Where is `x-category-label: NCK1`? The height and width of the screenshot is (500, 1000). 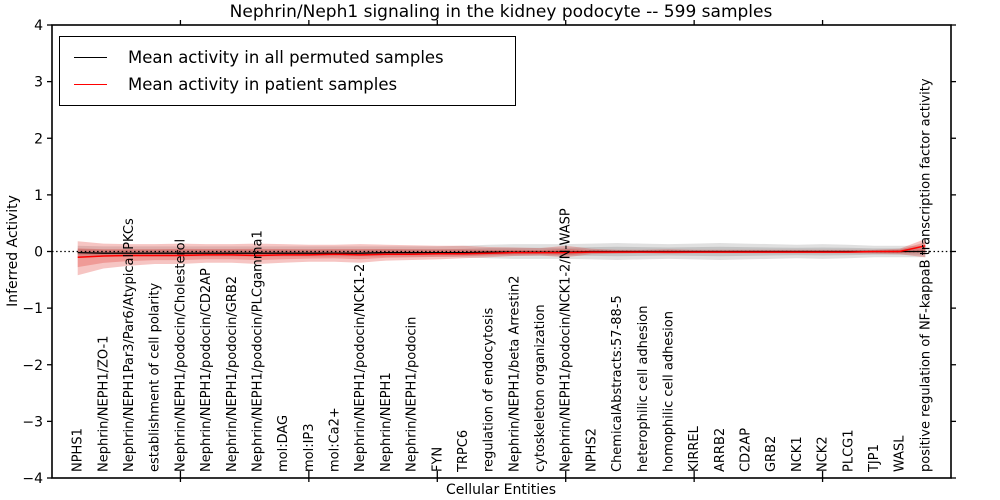
x-category-label: NCK1 is located at coordinates (797, 454).